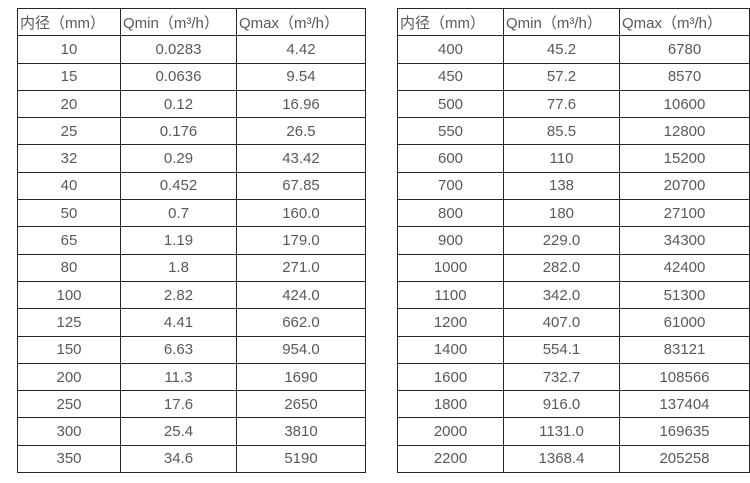 The width and height of the screenshot is (750, 483). I want to click on table-cell: 6.63, so click(178, 349).